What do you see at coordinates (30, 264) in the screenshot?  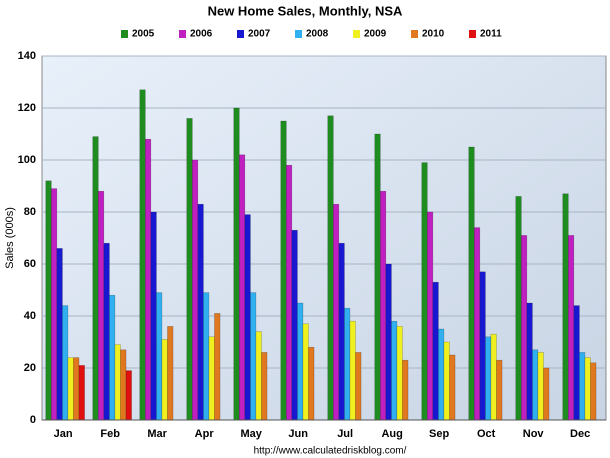 I see `y-tick-label: 60` at bounding box center [30, 264].